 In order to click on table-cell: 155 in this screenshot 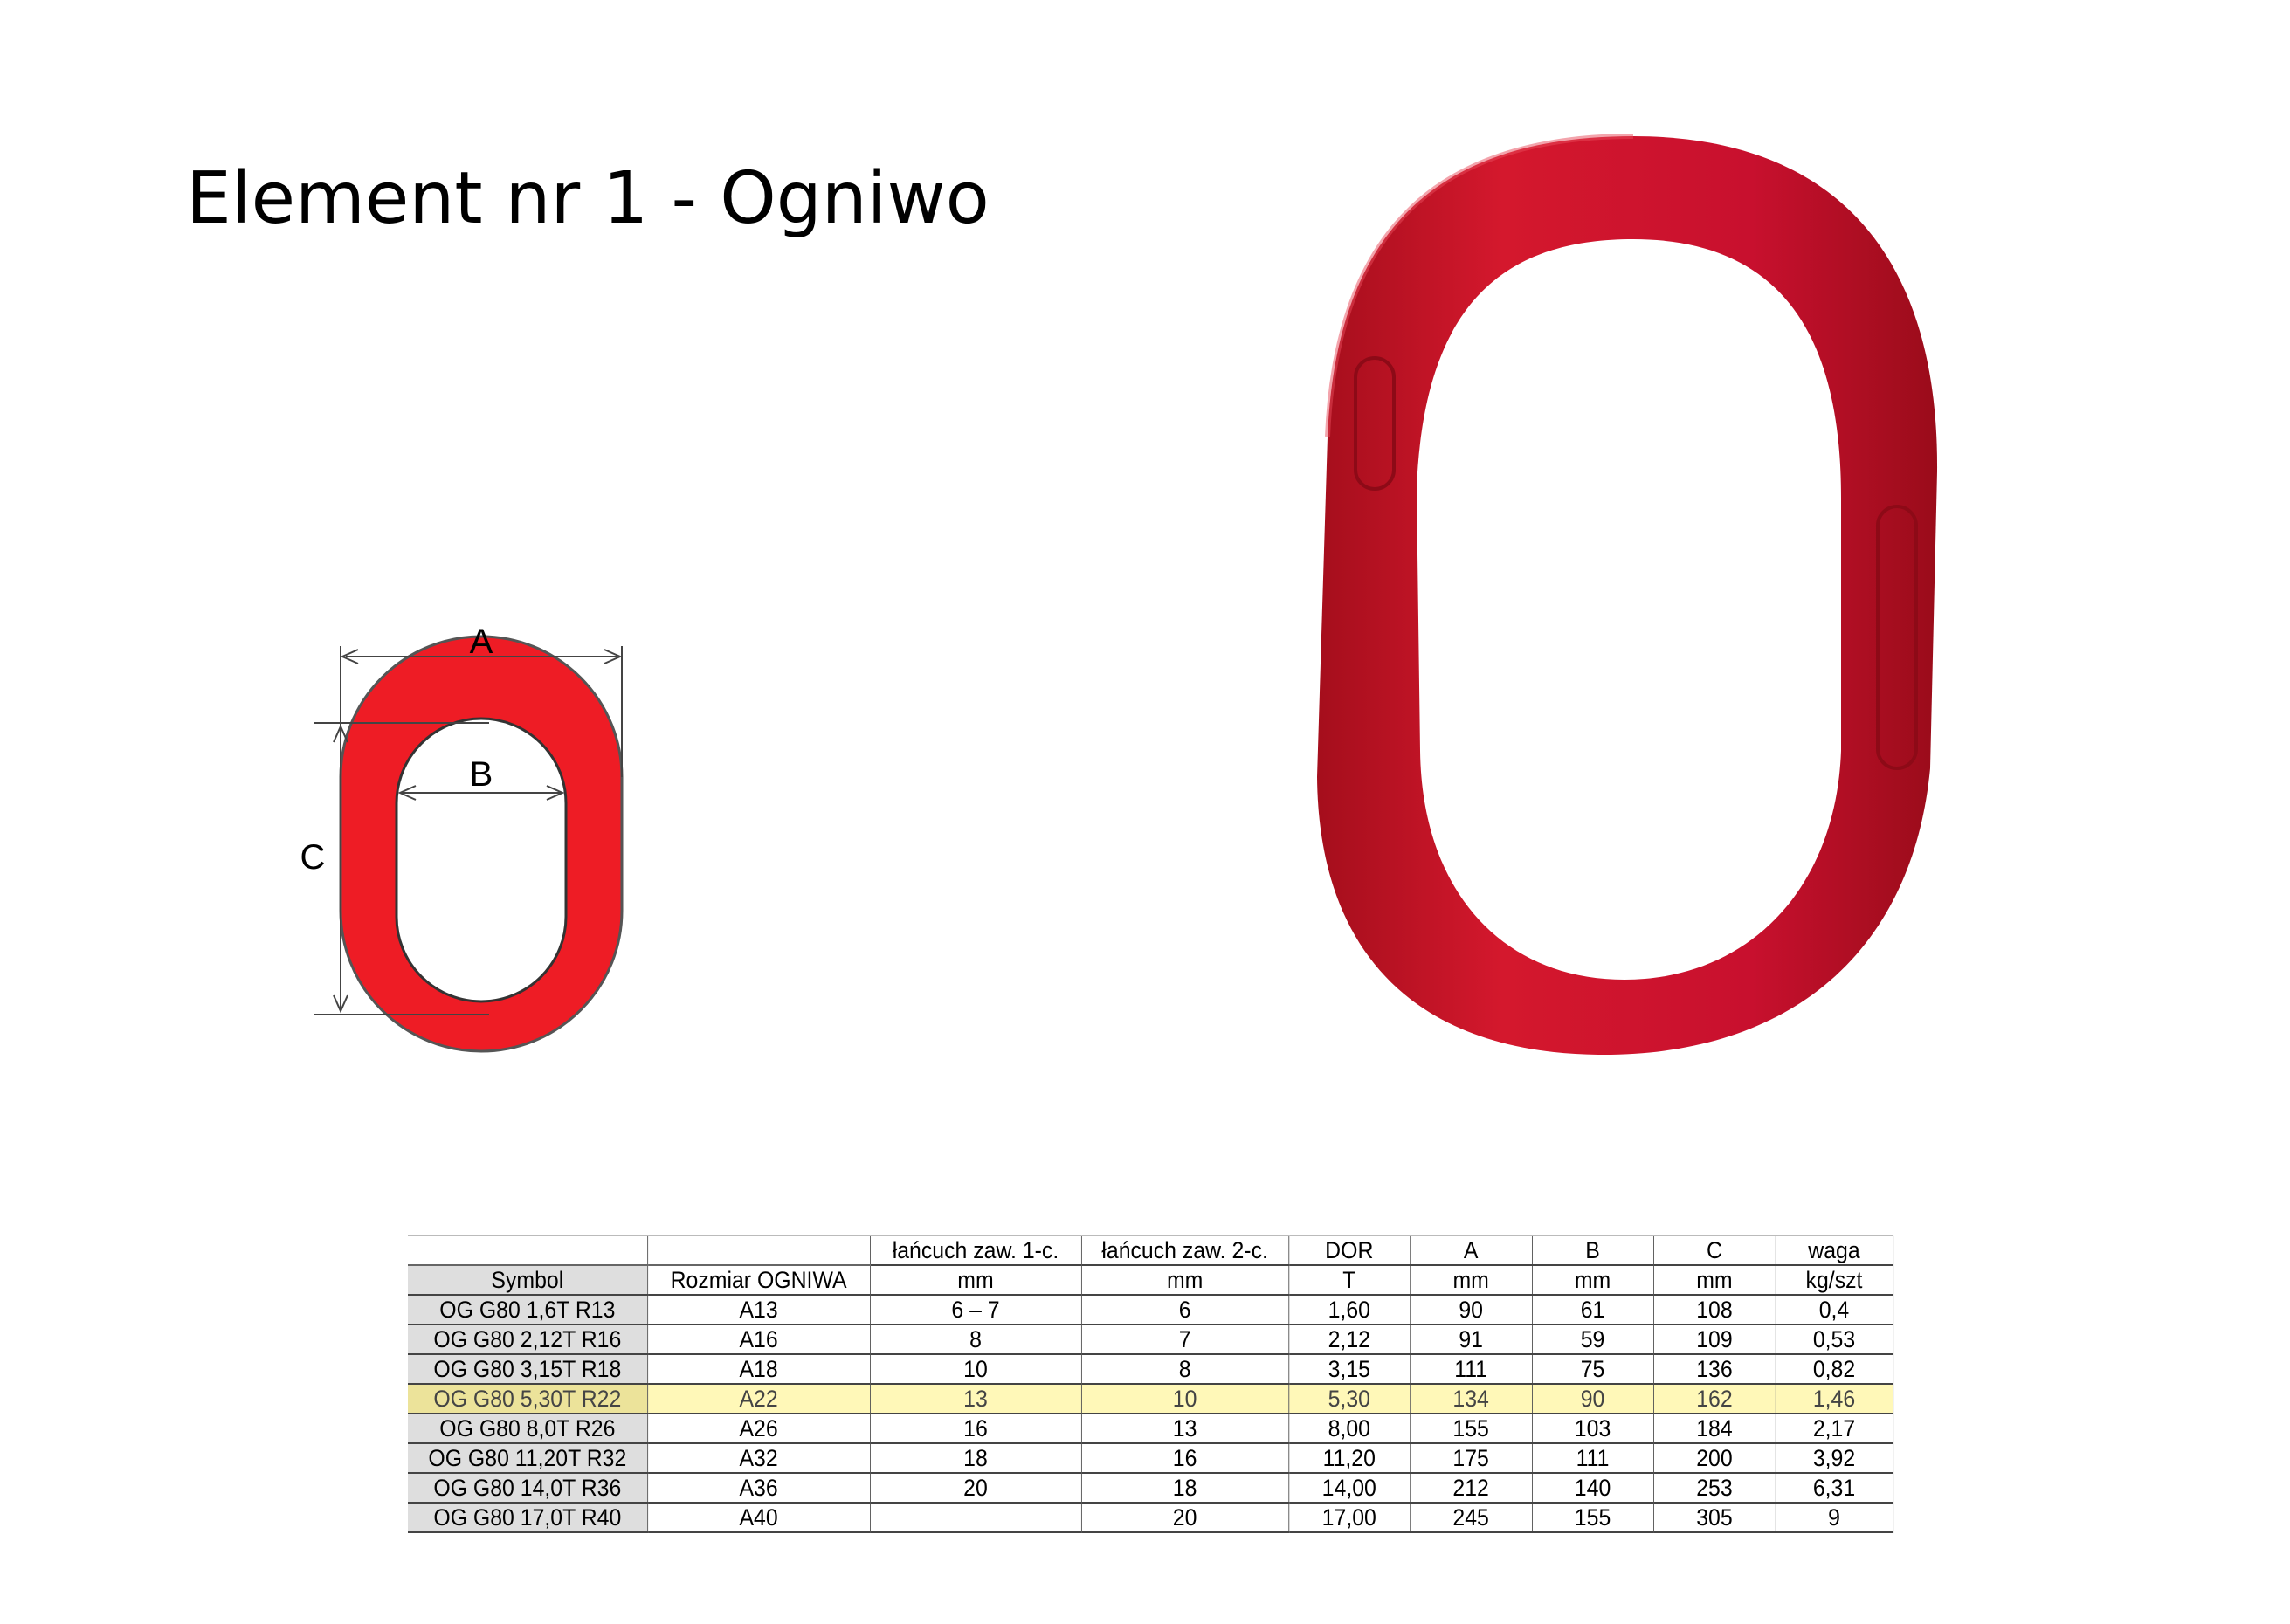, I will do `click(1593, 1518)`.